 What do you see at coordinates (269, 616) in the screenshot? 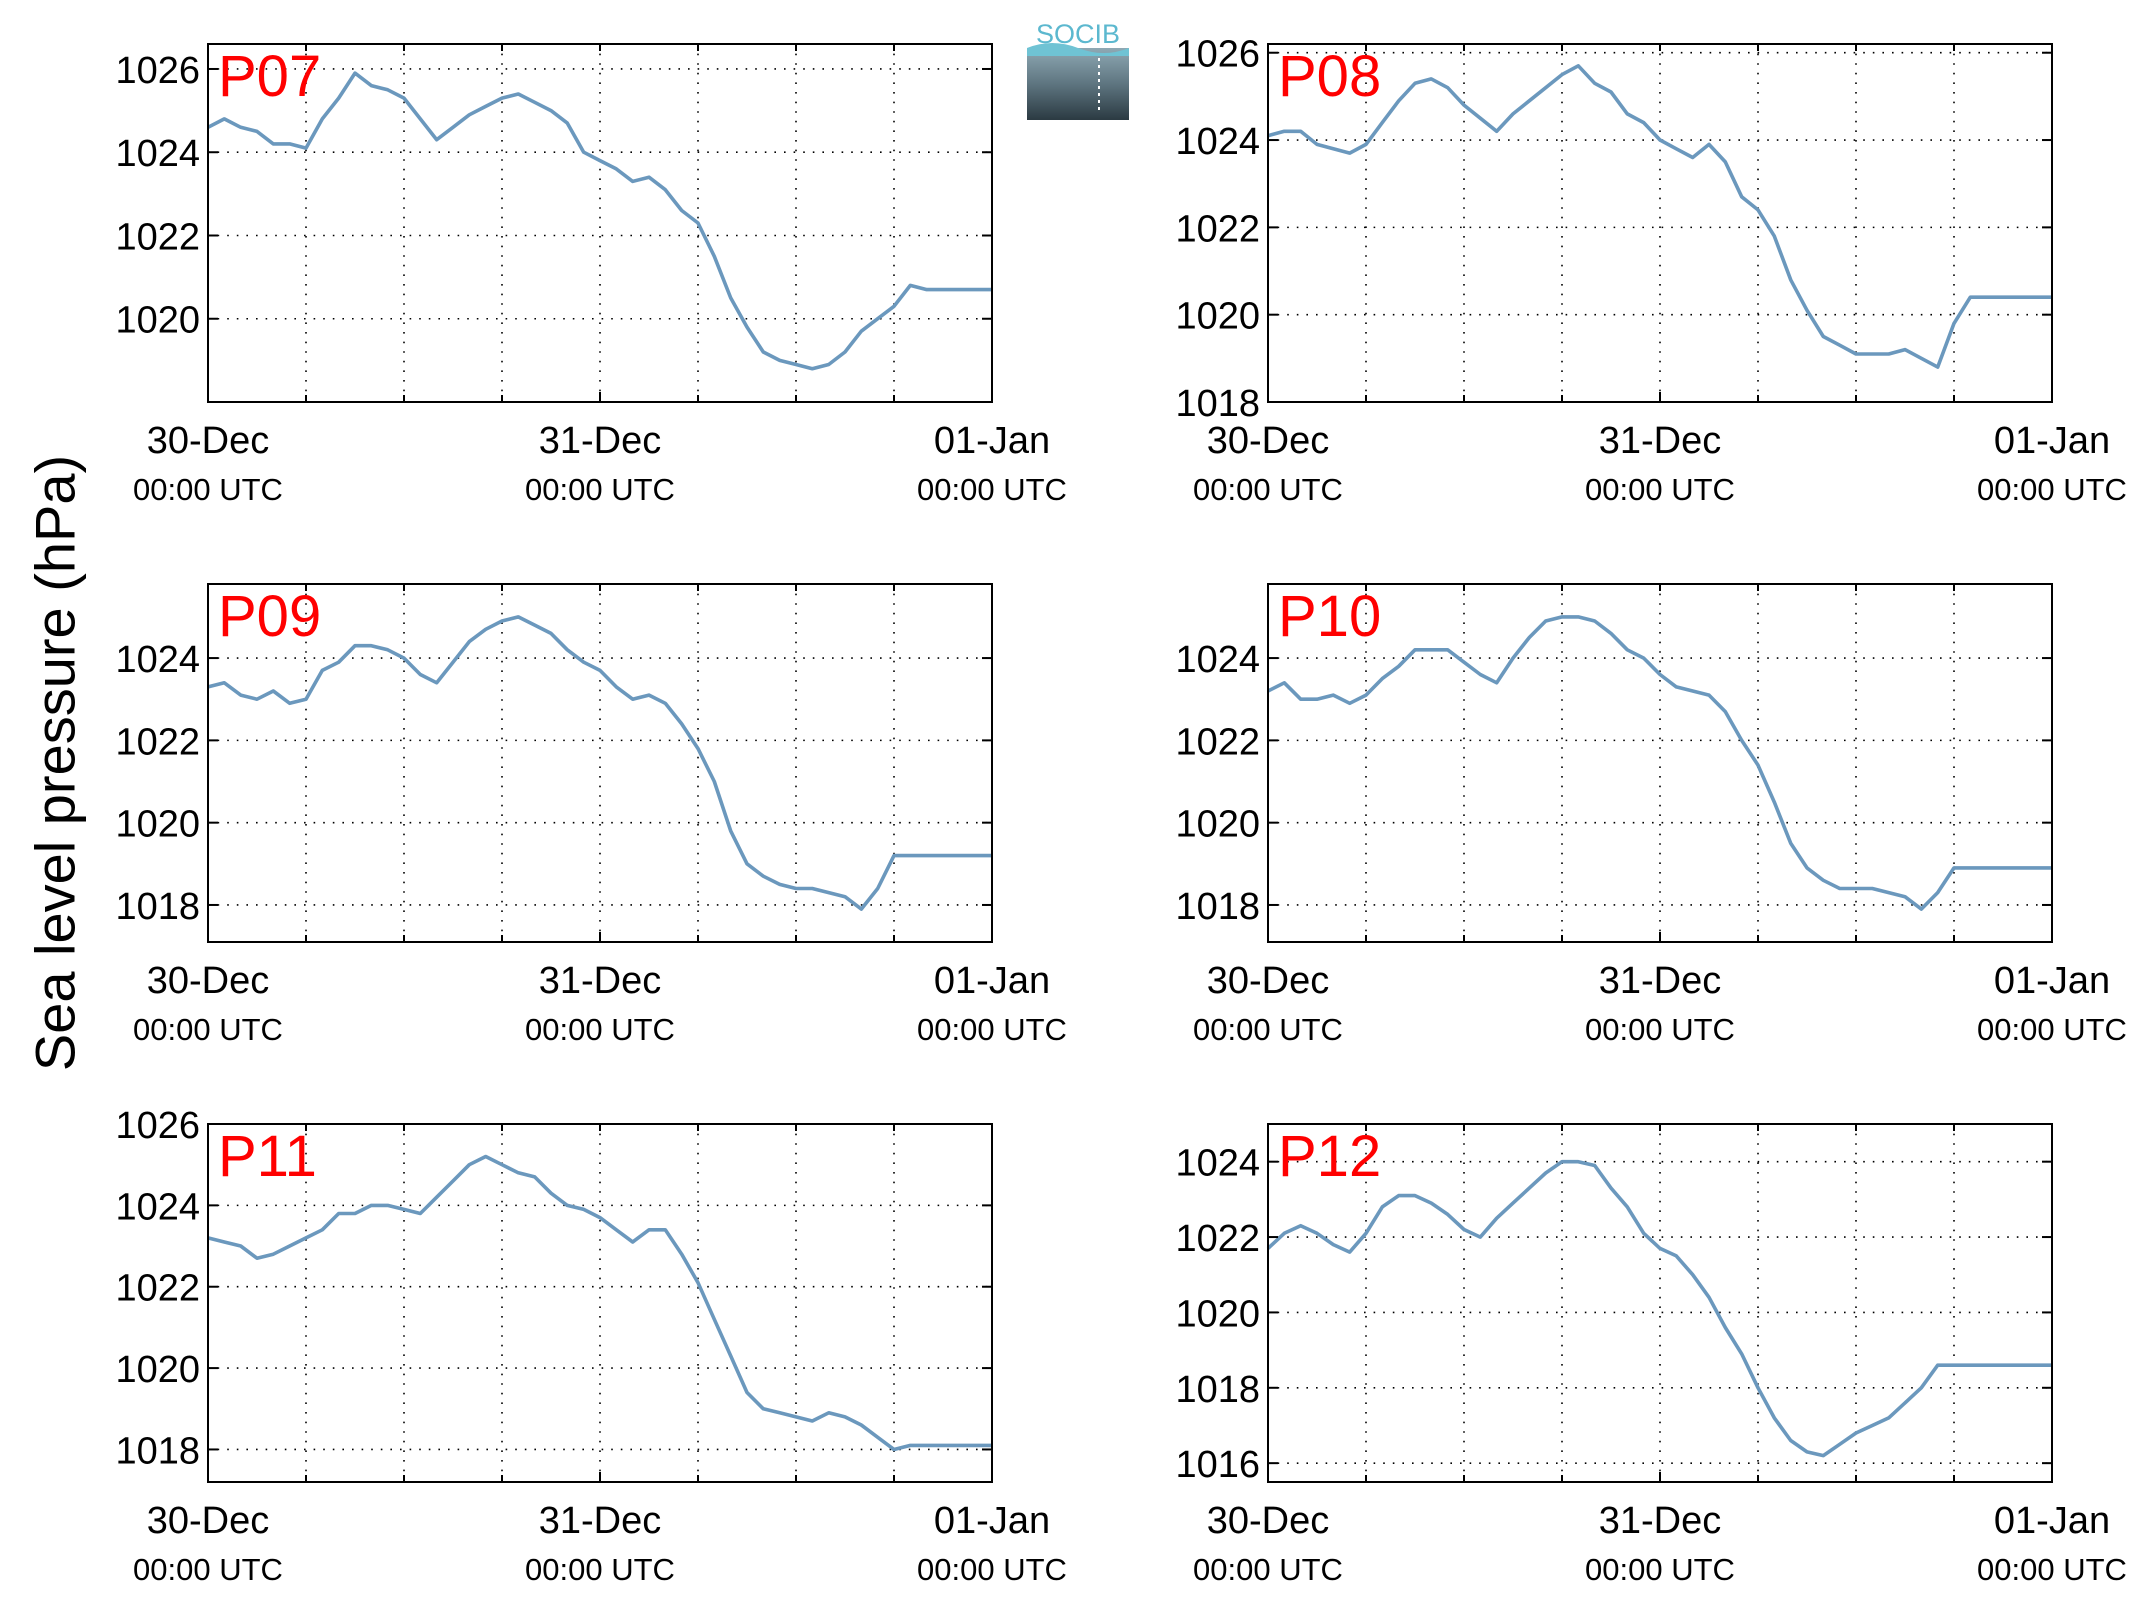
I see `station-label: P09` at bounding box center [269, 616].